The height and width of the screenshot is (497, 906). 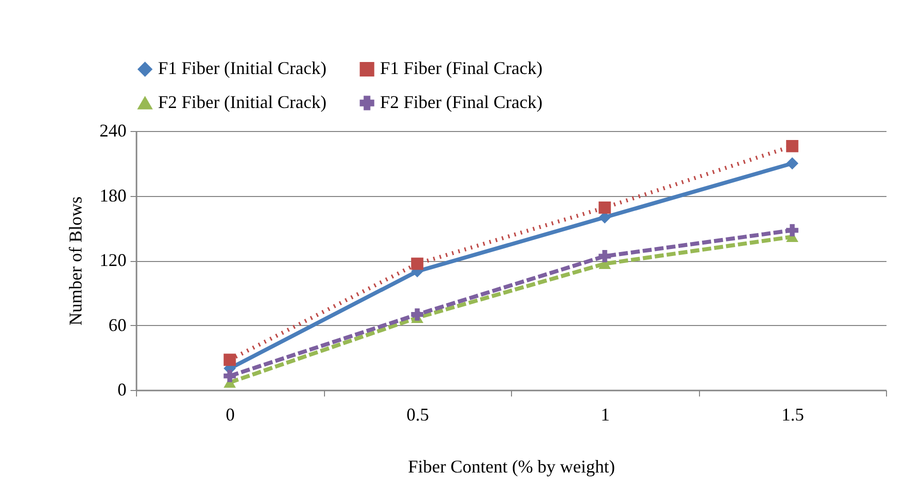 What do you see at coordinates (122, 390) in the screenshot?
I see `y-tick-label: 0` at bounding box center [122, 390].